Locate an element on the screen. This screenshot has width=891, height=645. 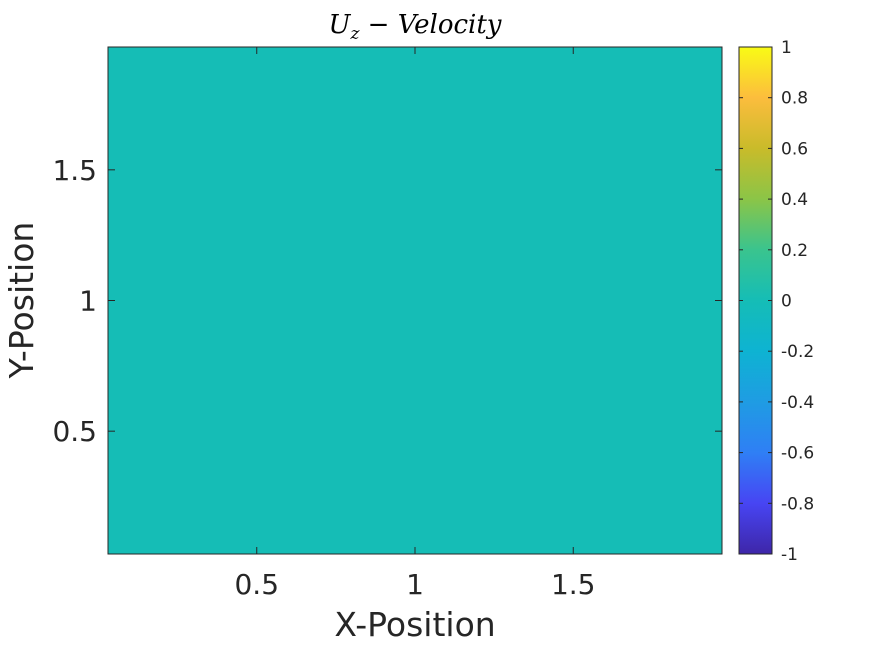
x-tick-label: 0.5 is located at coordinates (256, 584).